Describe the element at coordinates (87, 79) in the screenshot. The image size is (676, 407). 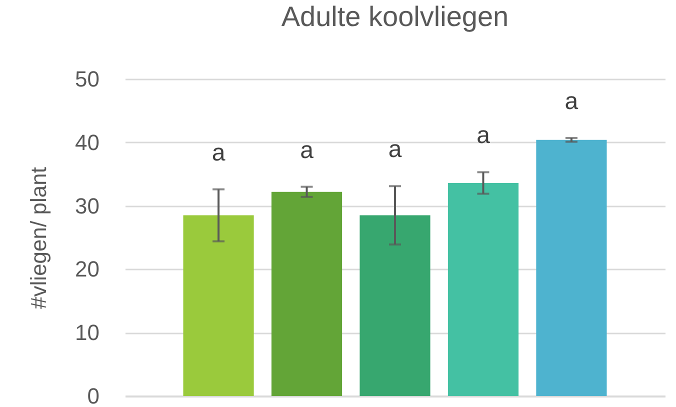
I see `y-tick-label: 50` at that location.